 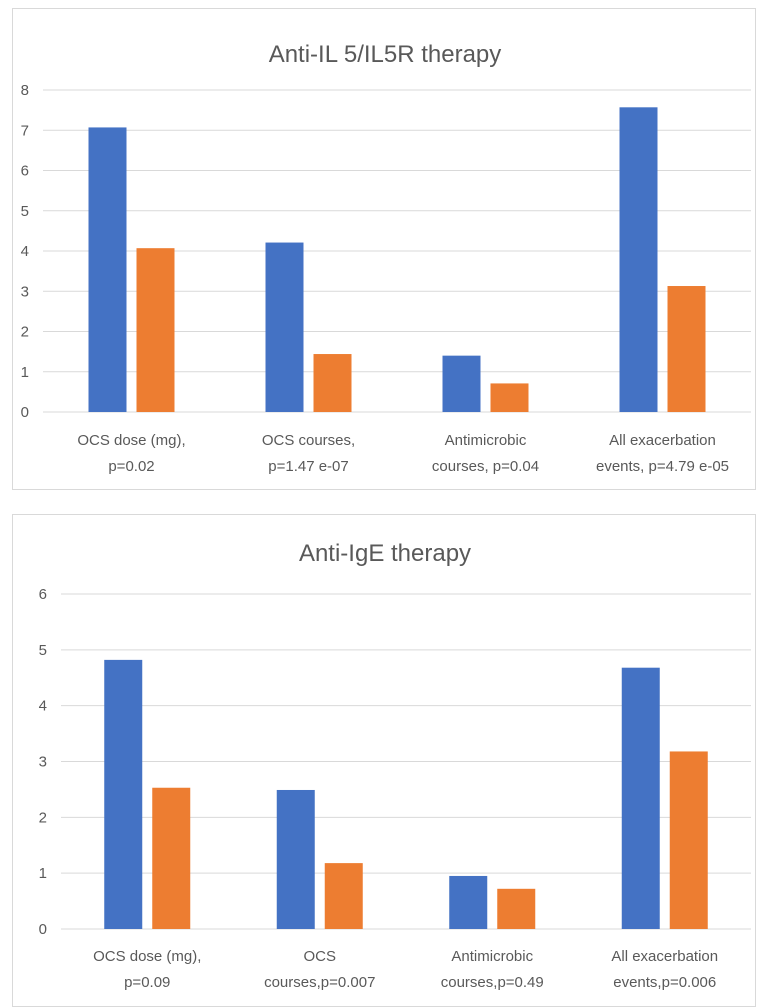 What do you see at coordinates (664, 982) in the screenshot?
I see `category-label-4-line-2: events,p=0.006` at bounding box center [664, 982].